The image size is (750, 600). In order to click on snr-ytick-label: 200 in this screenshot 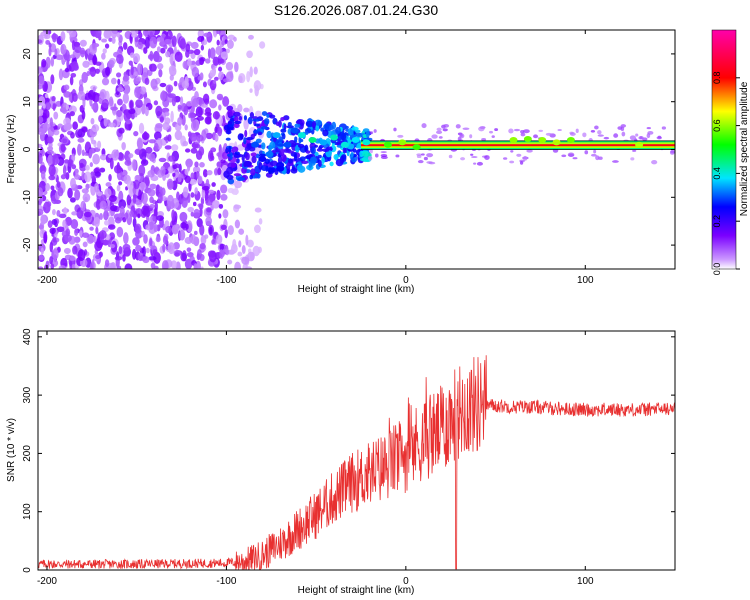, I will do `click(27, 453)`.